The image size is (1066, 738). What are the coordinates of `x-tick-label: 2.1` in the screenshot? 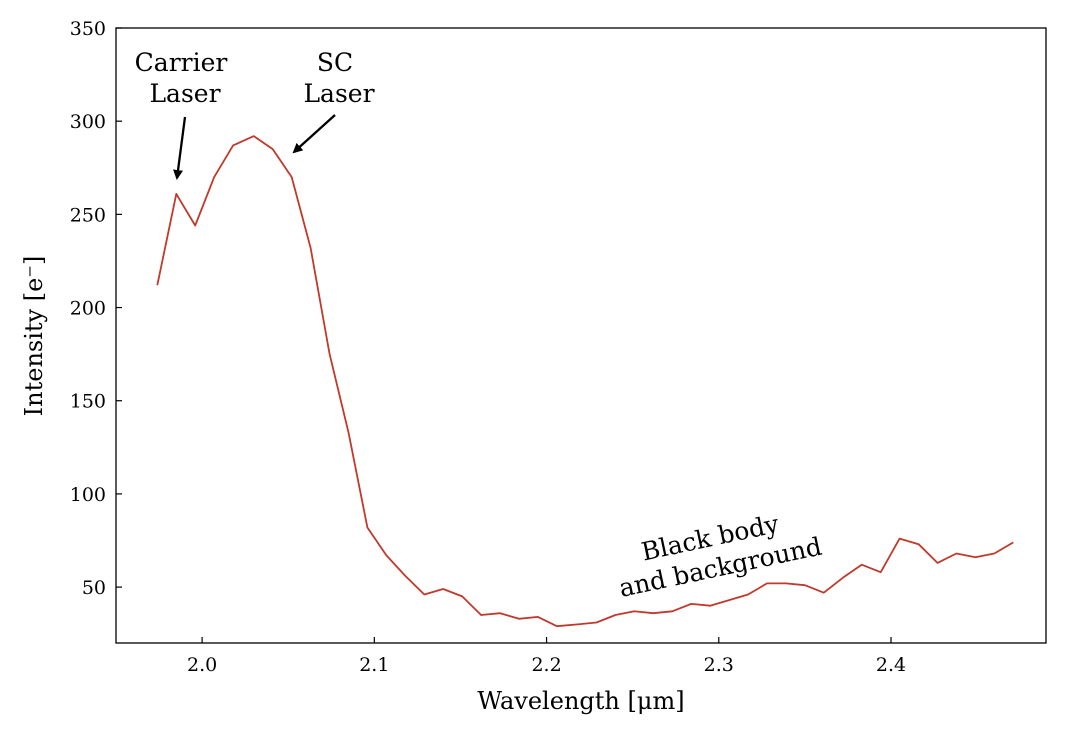 It's located at (374, 665).